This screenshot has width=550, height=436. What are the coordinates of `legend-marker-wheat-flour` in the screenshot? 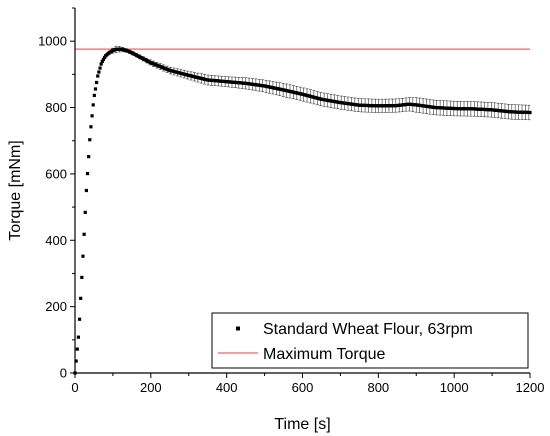 It's located at (238, 328).